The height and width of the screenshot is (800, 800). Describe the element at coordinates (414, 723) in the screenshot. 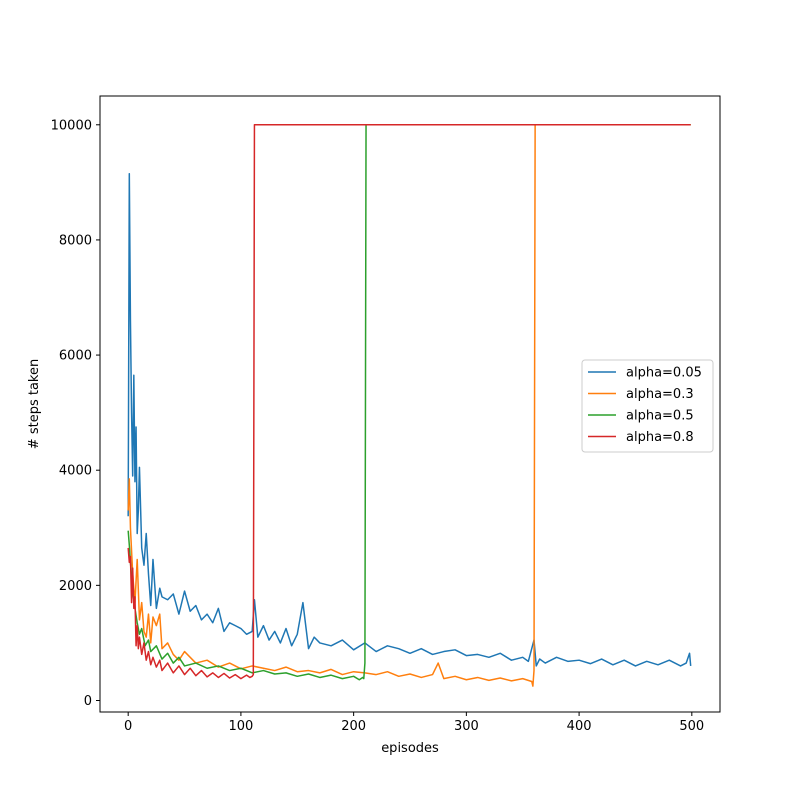

I see `x-axis-ticks: 0 100 200 300 400 500` at that location.